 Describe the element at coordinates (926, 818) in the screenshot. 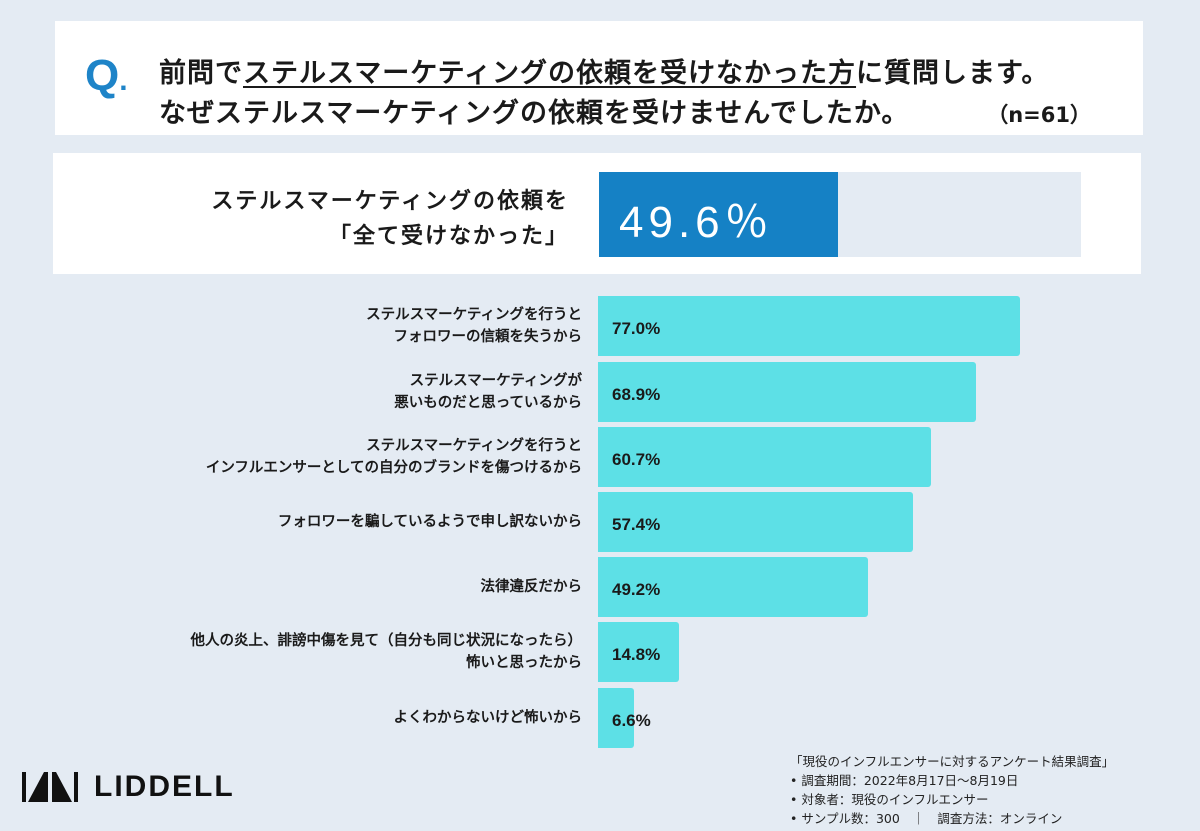

I see `footnote-sample: • サンプル数：300 ｜ 調査方法：オンライン` at that location.